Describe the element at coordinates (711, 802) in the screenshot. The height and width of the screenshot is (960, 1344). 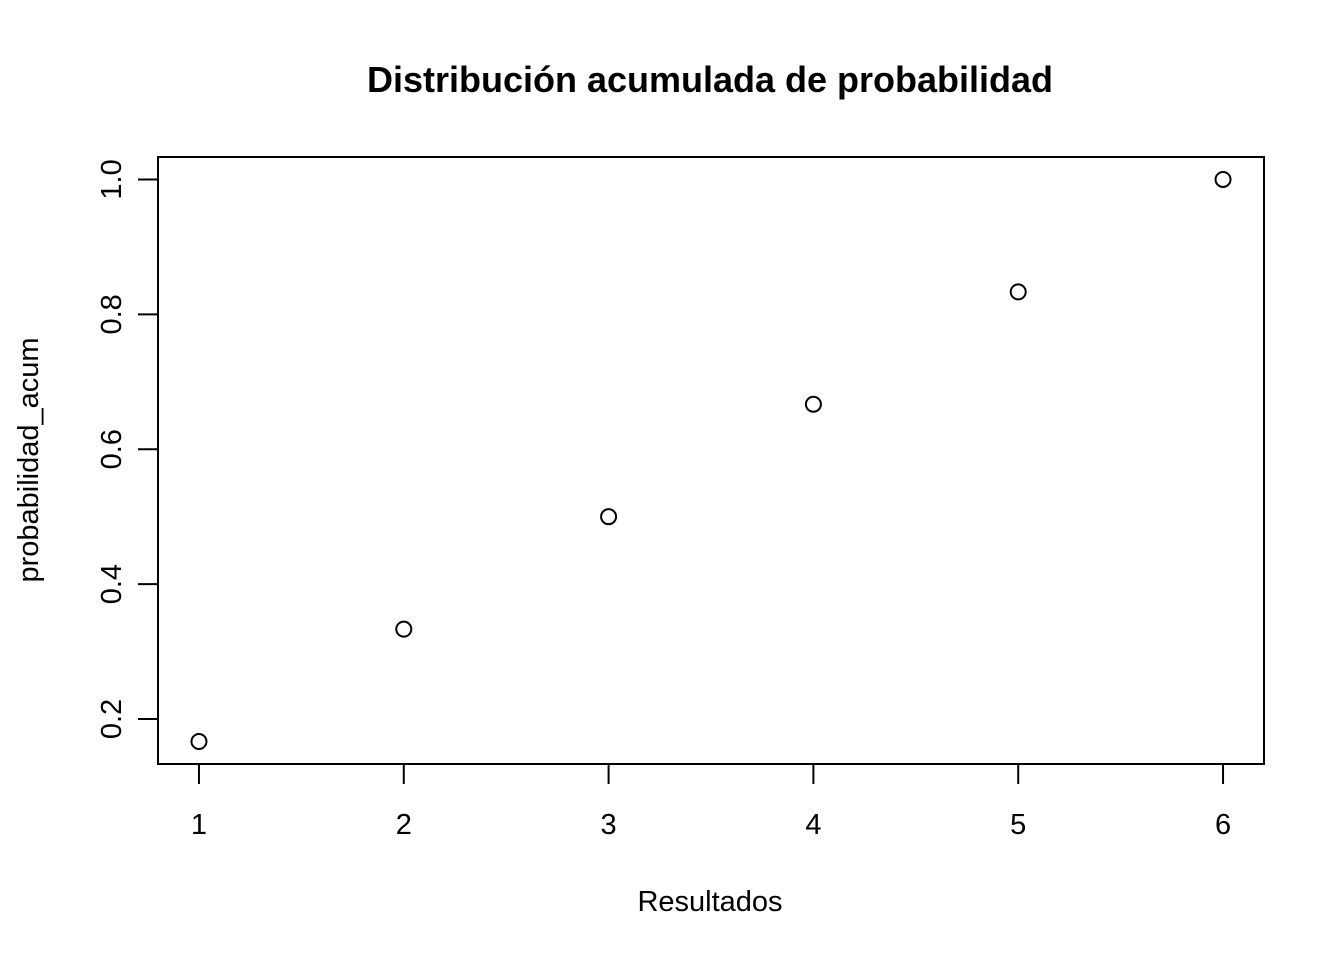
I see `x-axis: 1 2 3 4 5 6` at that location.